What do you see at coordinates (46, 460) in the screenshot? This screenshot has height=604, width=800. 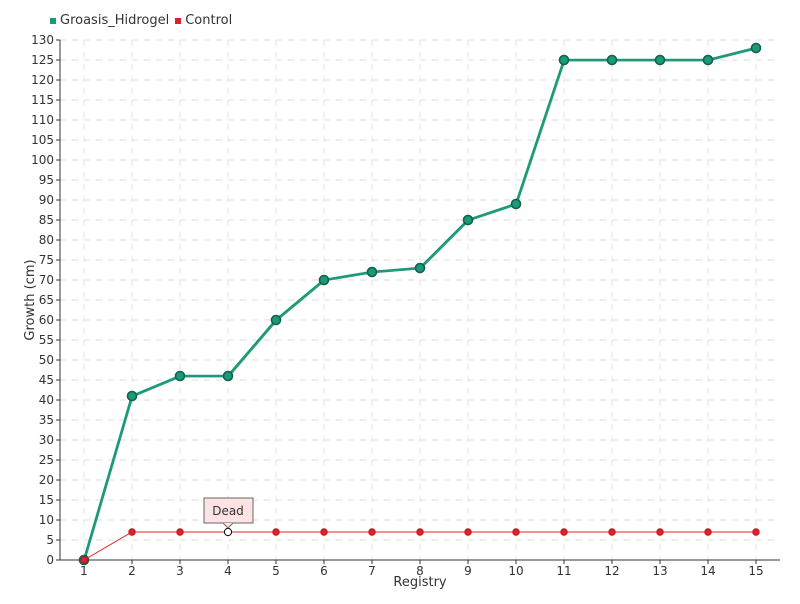 I see `y-tick-label: 25` at bounding box center [46, 460].